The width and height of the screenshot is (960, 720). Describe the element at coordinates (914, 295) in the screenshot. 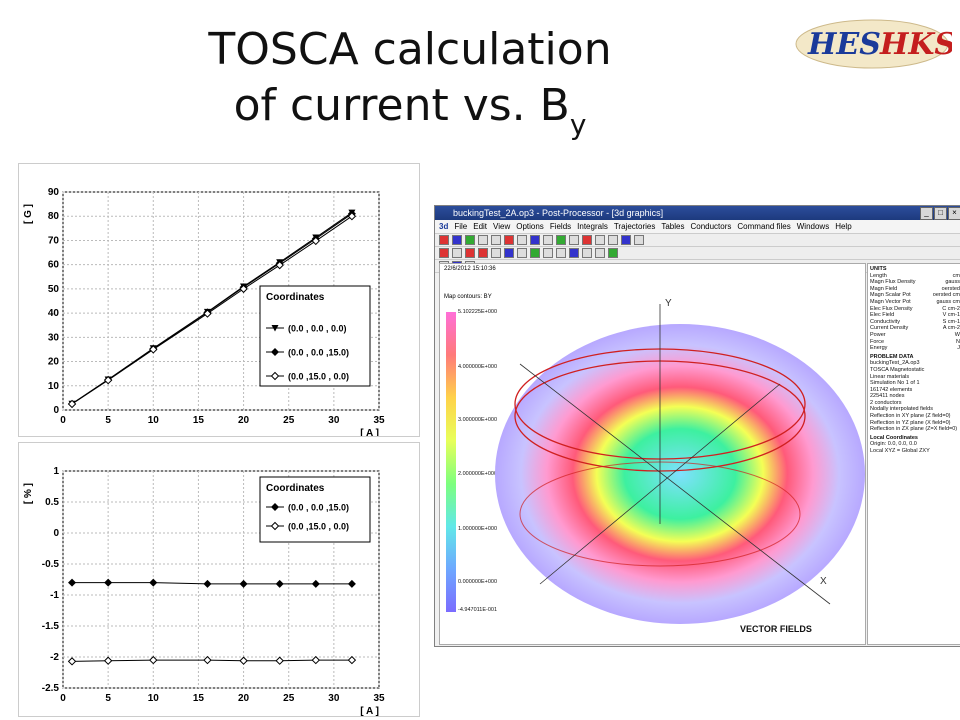

I see `units-row: Magn Scalar Pot oersted cm` at that location.